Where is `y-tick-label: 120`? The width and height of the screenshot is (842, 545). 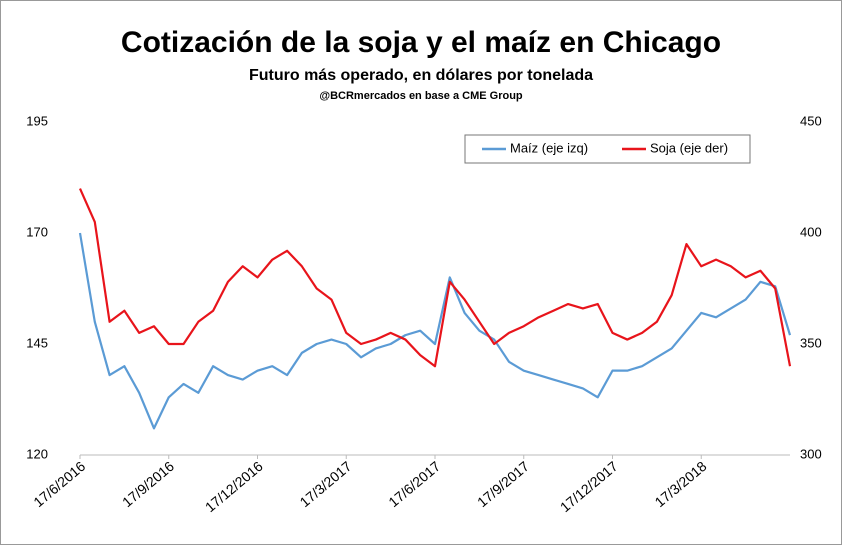 y-tick-label: 120 is located at coordinates (37, 453).